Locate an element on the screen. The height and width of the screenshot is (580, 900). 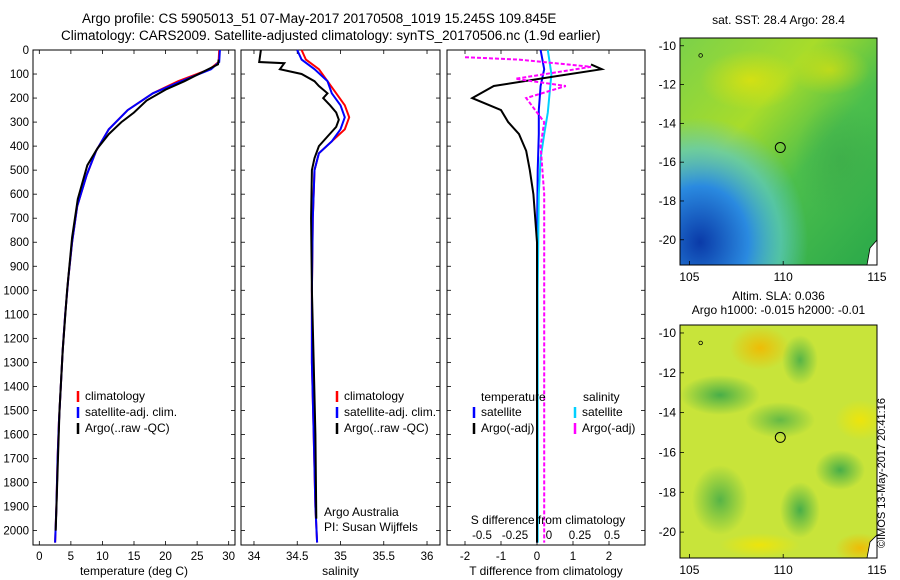
y-tick-label: 1400 is located at coordinates (16, 387).